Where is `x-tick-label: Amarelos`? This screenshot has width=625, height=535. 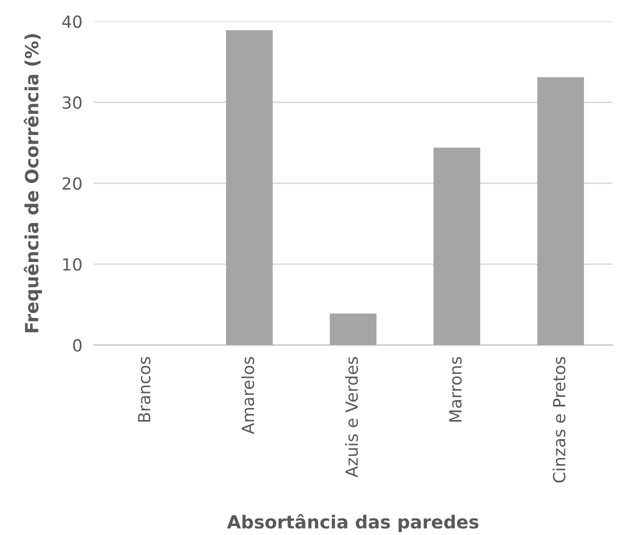 x-tick-label: Amarelos is located at coordinates (247, 395).